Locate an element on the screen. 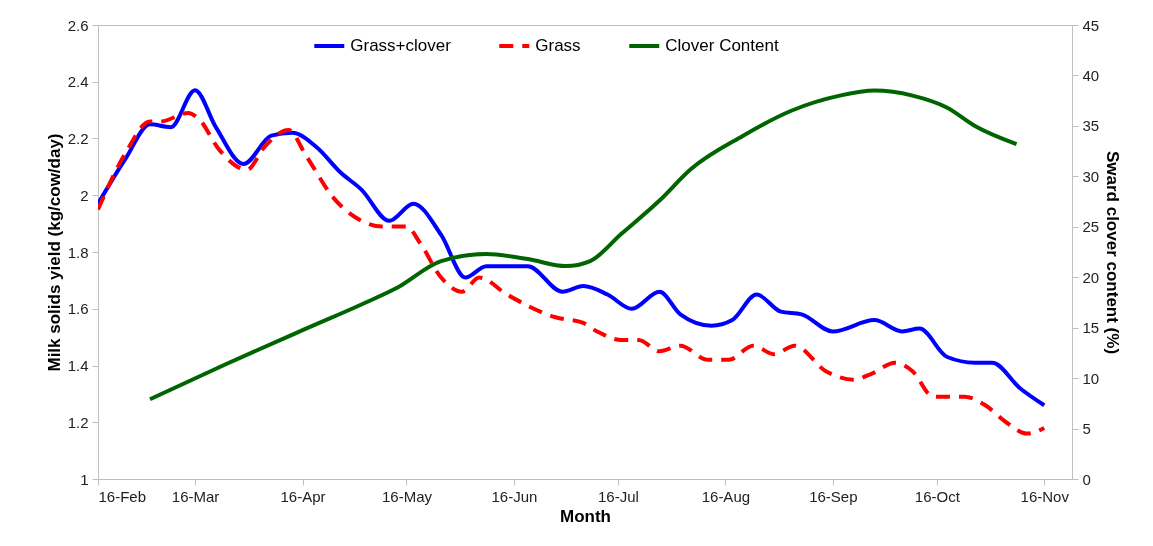 The image size is (1153, 546). y2-tick-label: 45 is located at coordinates (1091, 25).